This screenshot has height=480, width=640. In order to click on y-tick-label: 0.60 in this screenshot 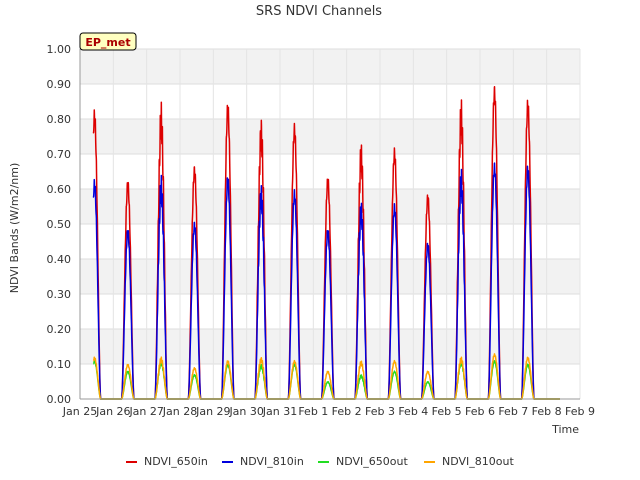, I will do `click(59, 189)`.